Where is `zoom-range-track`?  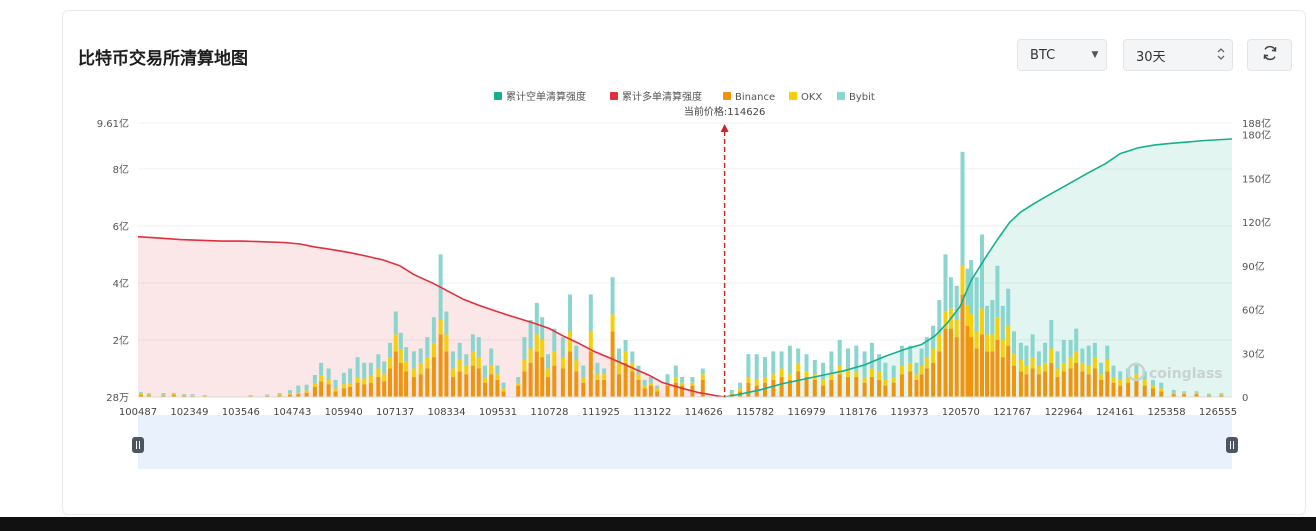
zoom-range-track is located at coordinates (685, 442).